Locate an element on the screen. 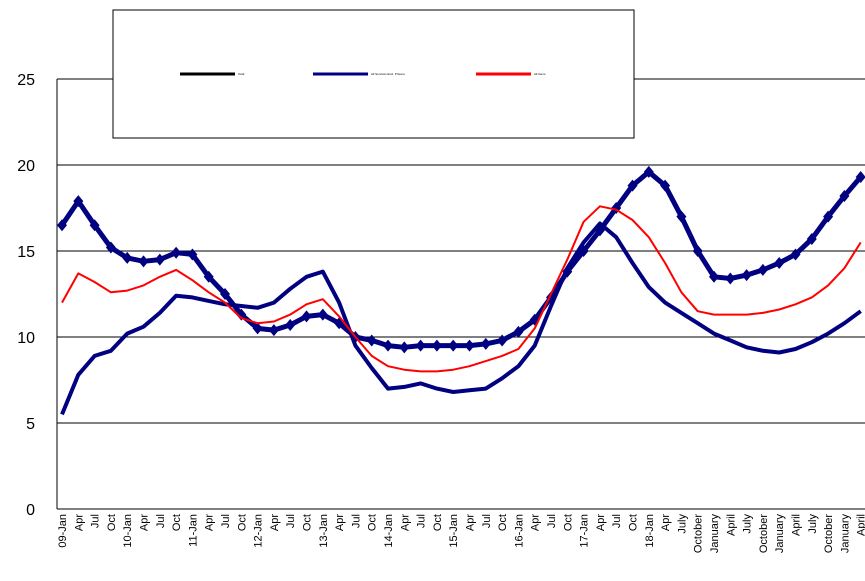 The width and height of the screenshot is (865, 581). x-tick-label: 15-Jan is located at coordinates (454, 531).